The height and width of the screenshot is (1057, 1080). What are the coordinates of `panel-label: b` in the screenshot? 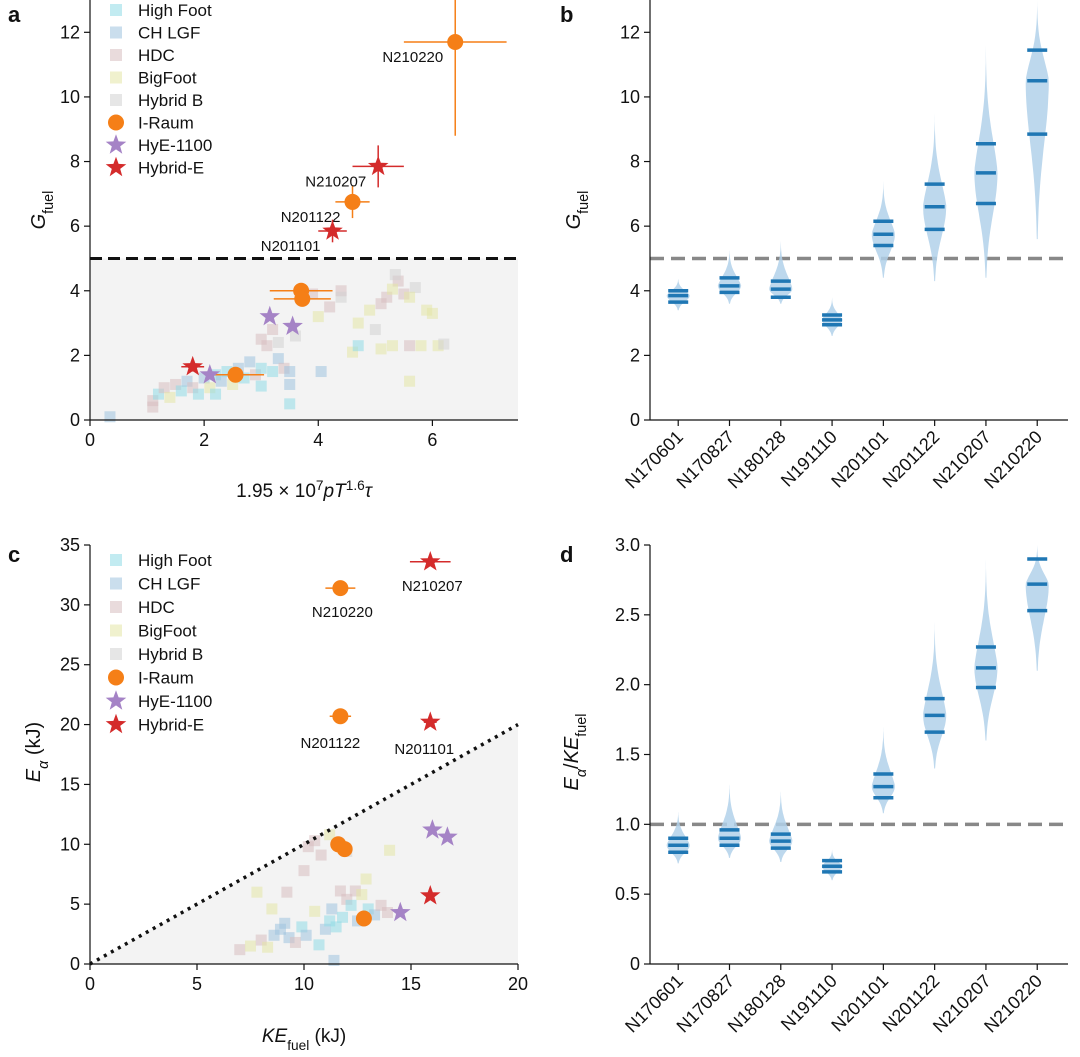 It's located at (566, 14).